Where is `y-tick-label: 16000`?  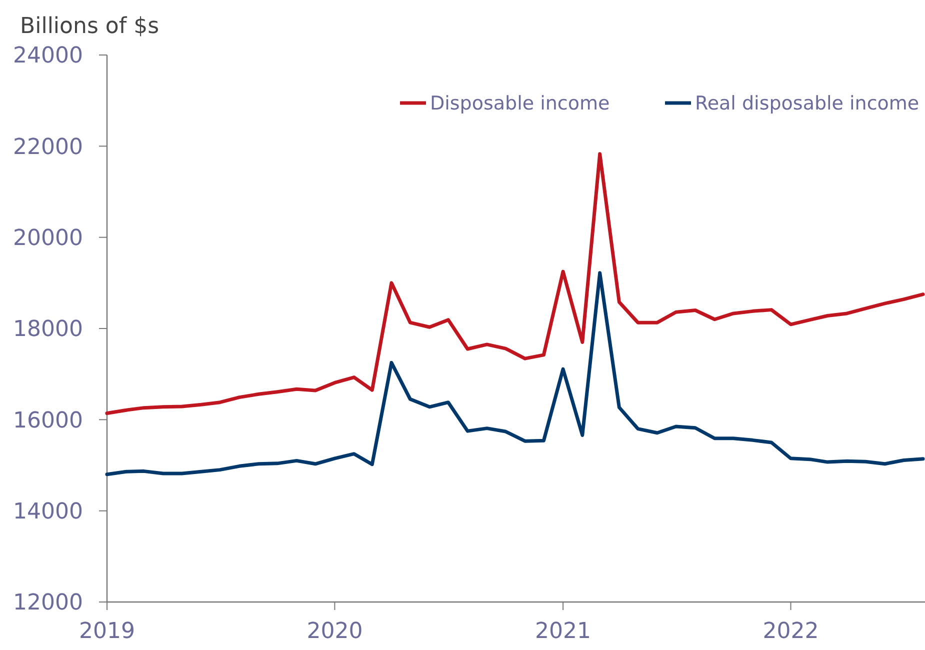
y-tick-label: 16000 is located at coordinates (48, 421).